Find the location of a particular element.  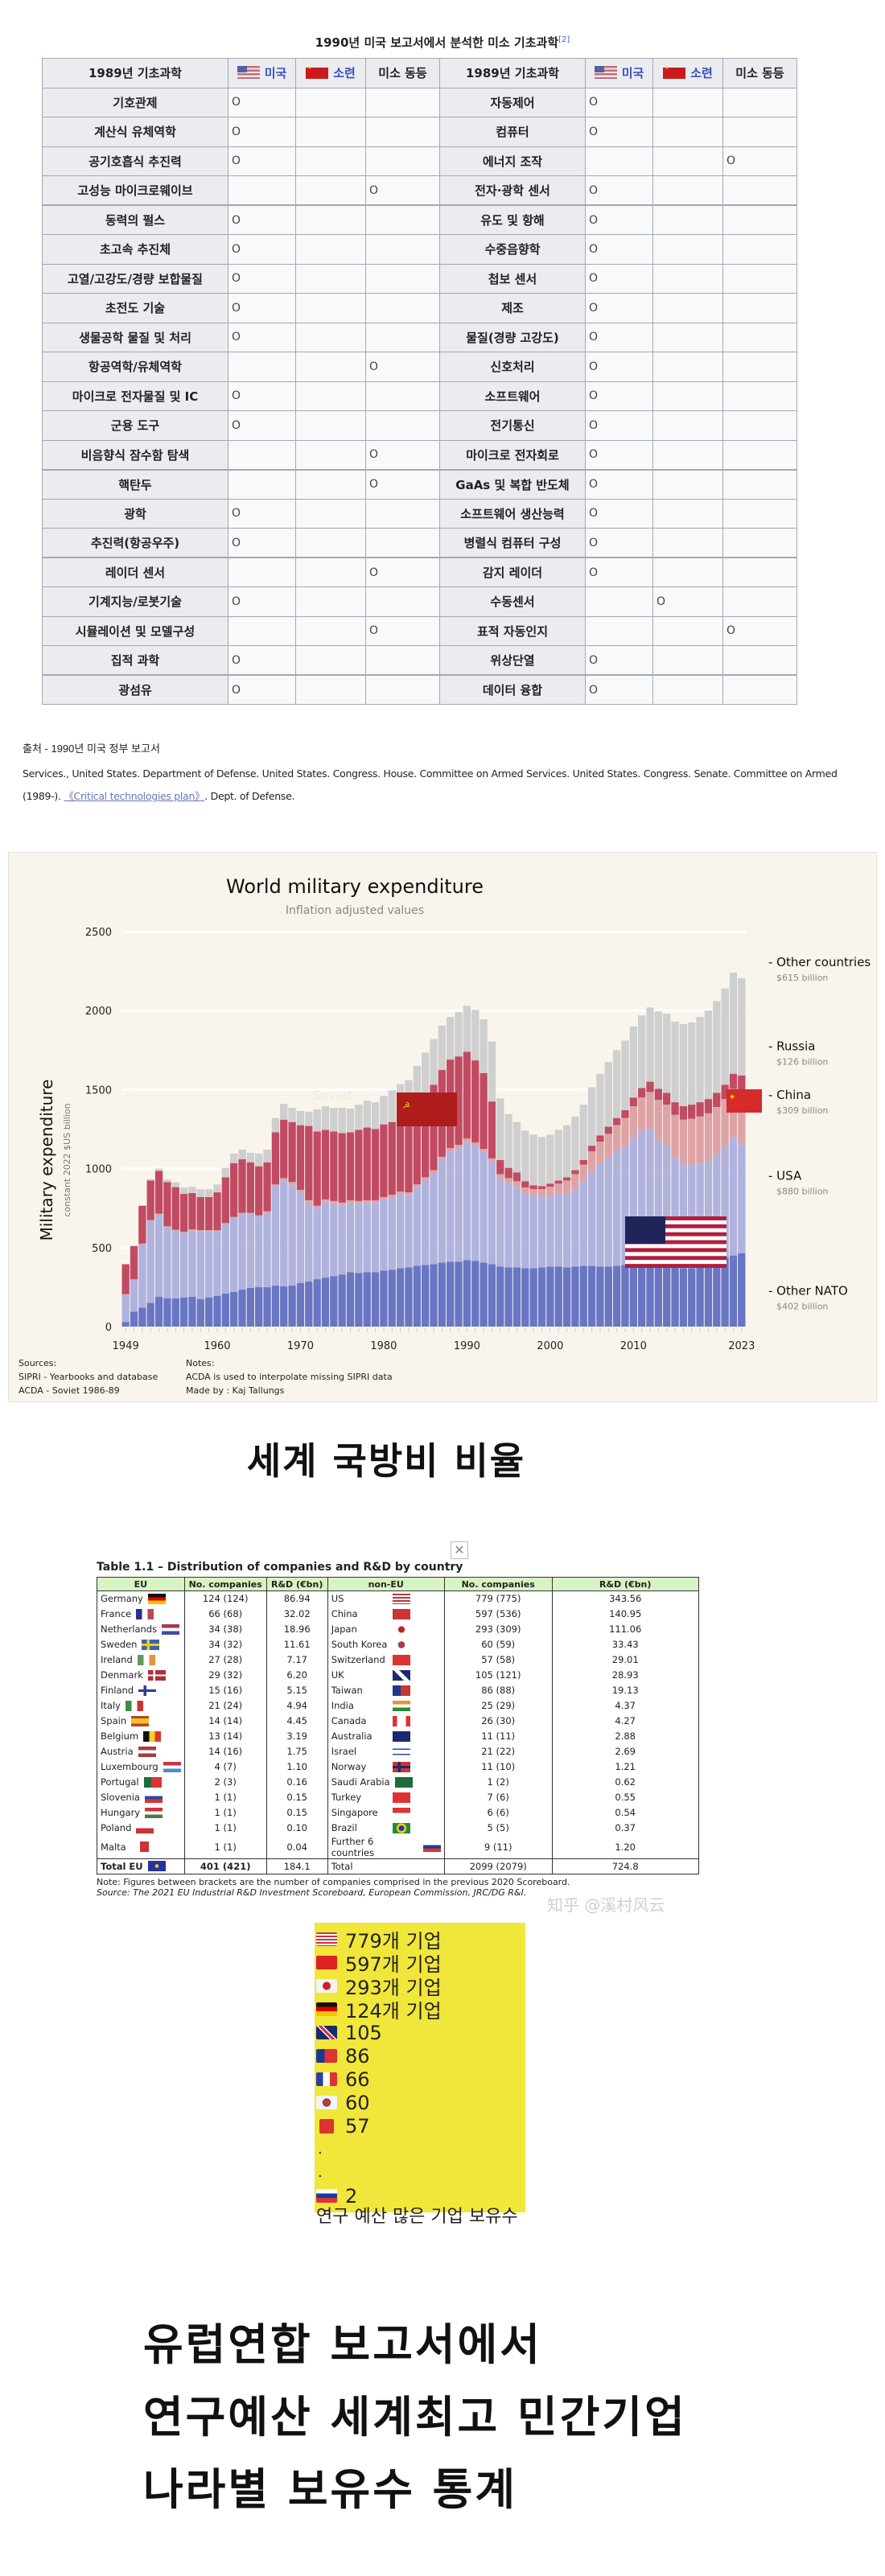

tech-field-name: 집적 과학 is located at coordinates (135, 660).